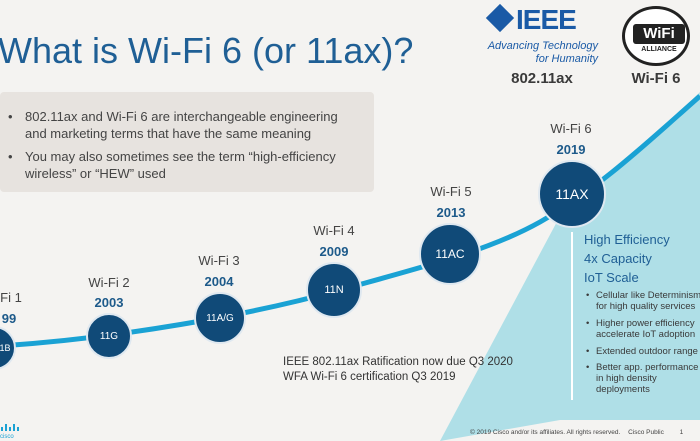 The width and height of the screenshot is (700, 441). What do you see at coordinates (450, 254) in the screenshot?
I see `generation-node: 11AC` at bounding box center [450, 254].